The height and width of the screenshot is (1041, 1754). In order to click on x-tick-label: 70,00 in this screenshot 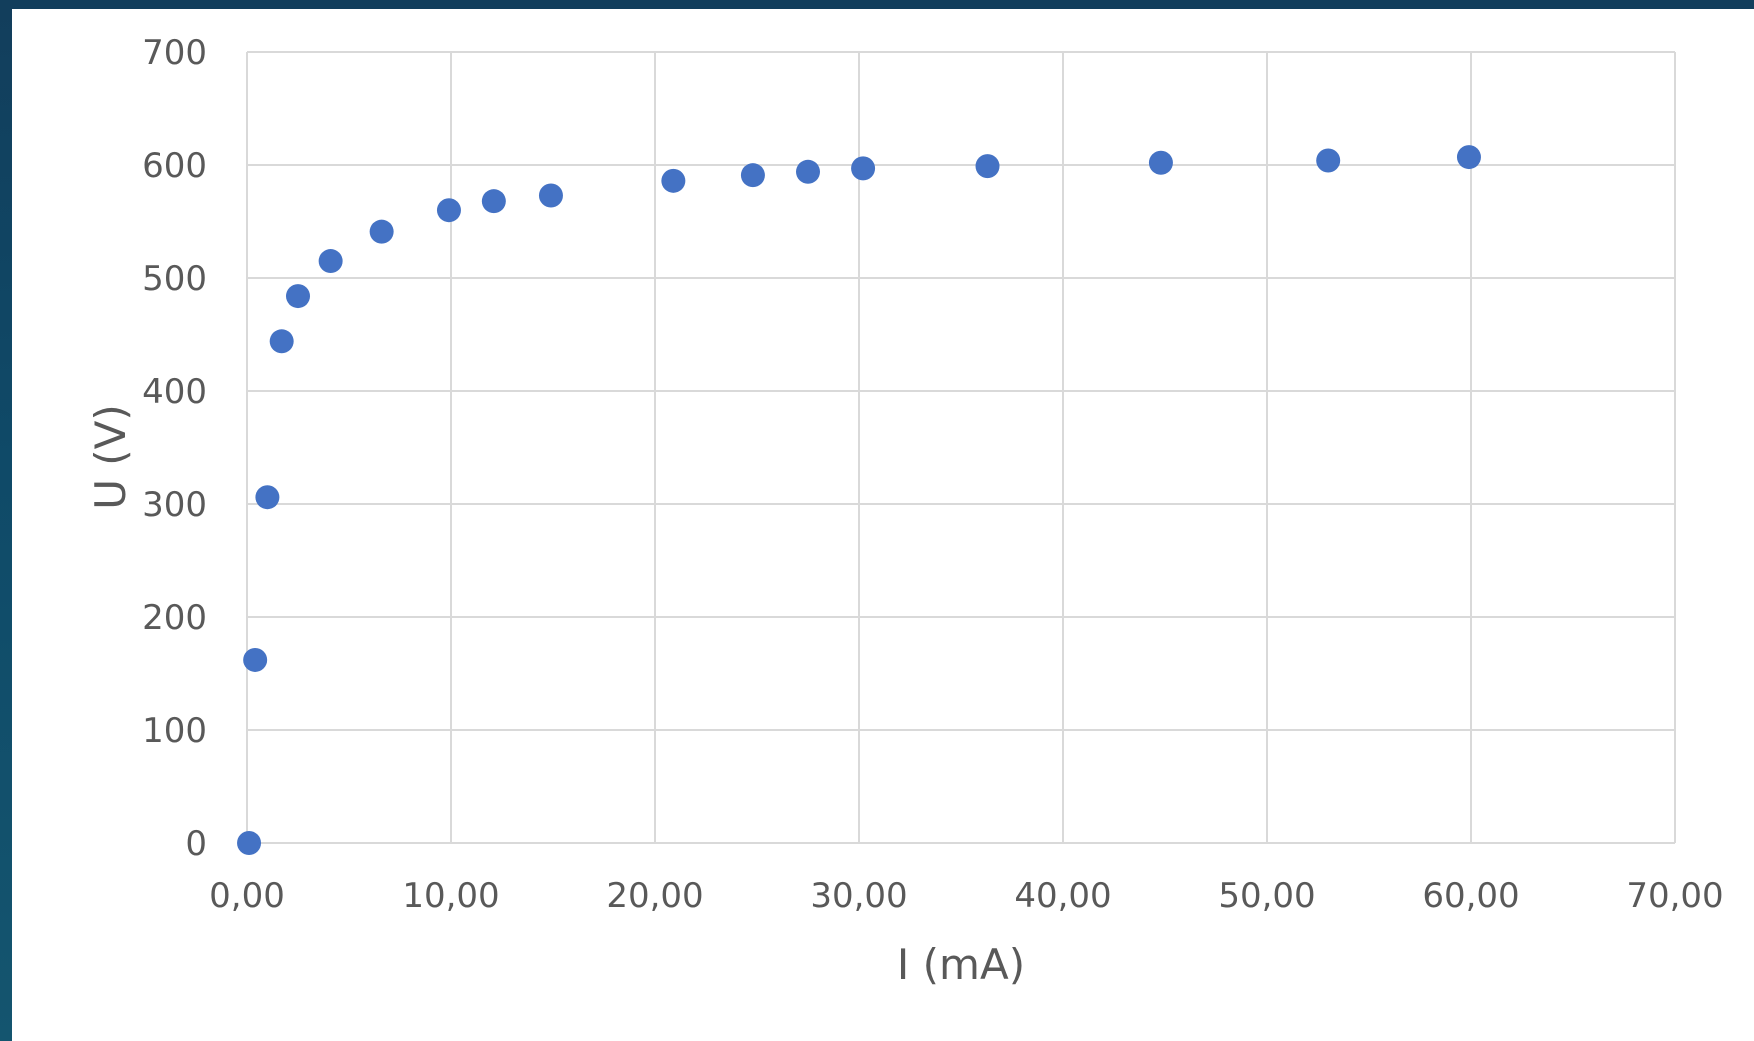, I will do `click(1674, 896)`.